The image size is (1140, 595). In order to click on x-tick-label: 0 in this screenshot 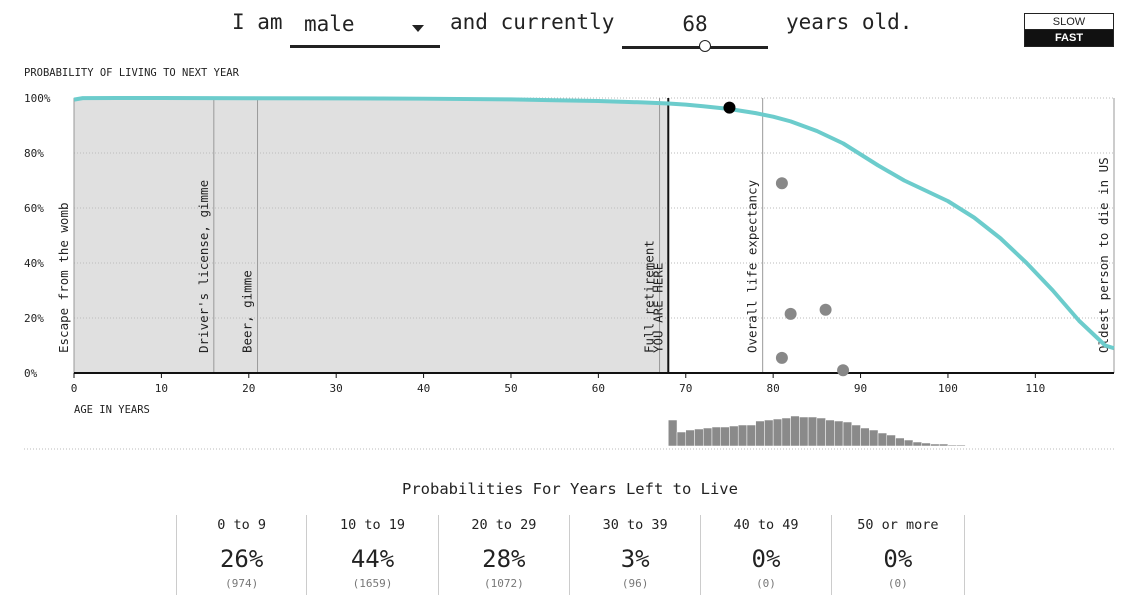, I will do `click(74, 388)`.